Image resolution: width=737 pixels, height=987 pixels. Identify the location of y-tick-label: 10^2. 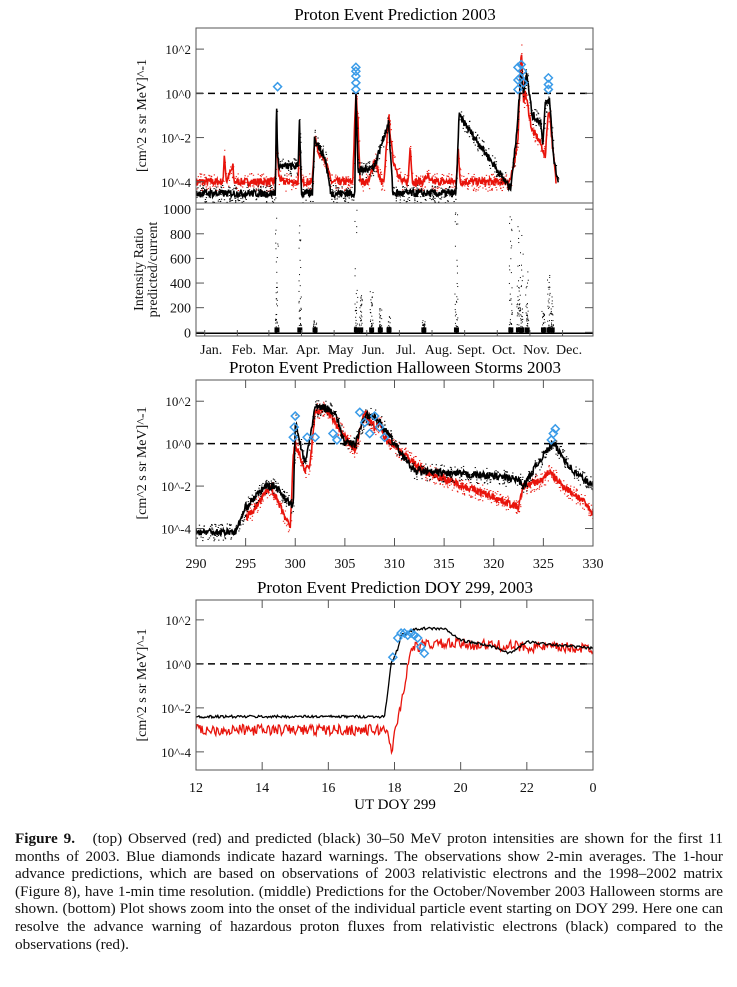
(178, 401).